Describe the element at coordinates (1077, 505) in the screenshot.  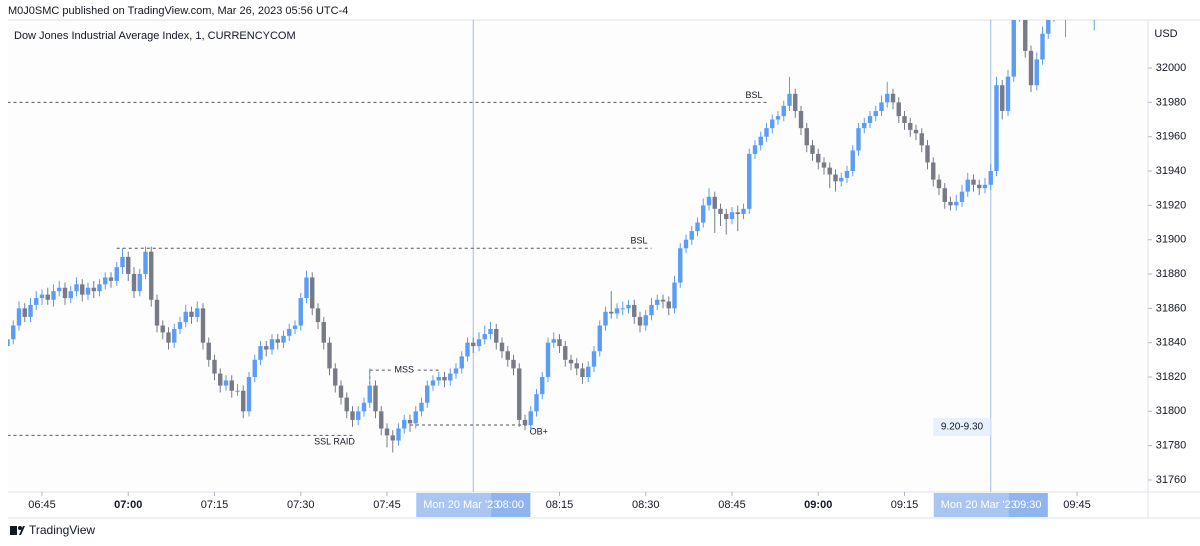
I see `x-tick-label: 09:45` at that location.